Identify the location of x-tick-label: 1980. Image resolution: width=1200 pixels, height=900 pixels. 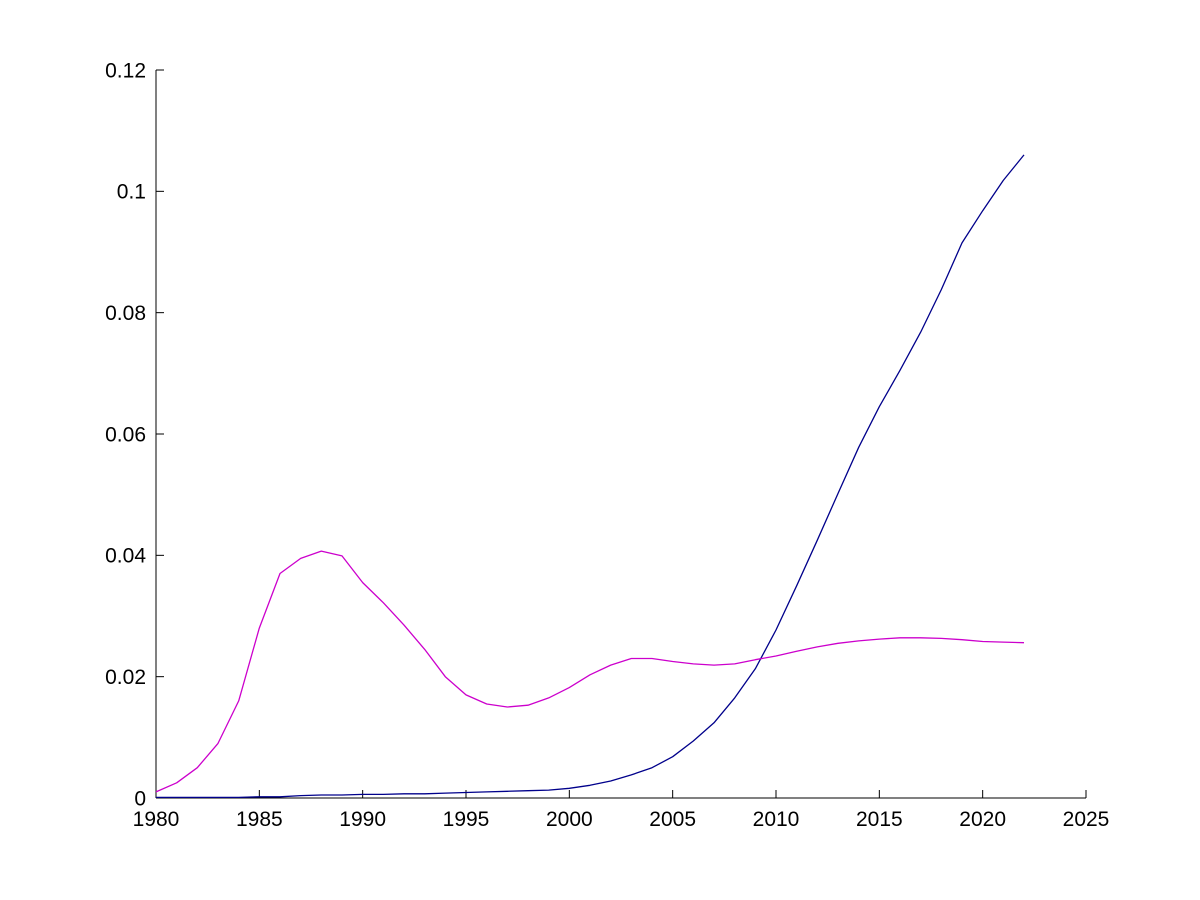
(156, 819).